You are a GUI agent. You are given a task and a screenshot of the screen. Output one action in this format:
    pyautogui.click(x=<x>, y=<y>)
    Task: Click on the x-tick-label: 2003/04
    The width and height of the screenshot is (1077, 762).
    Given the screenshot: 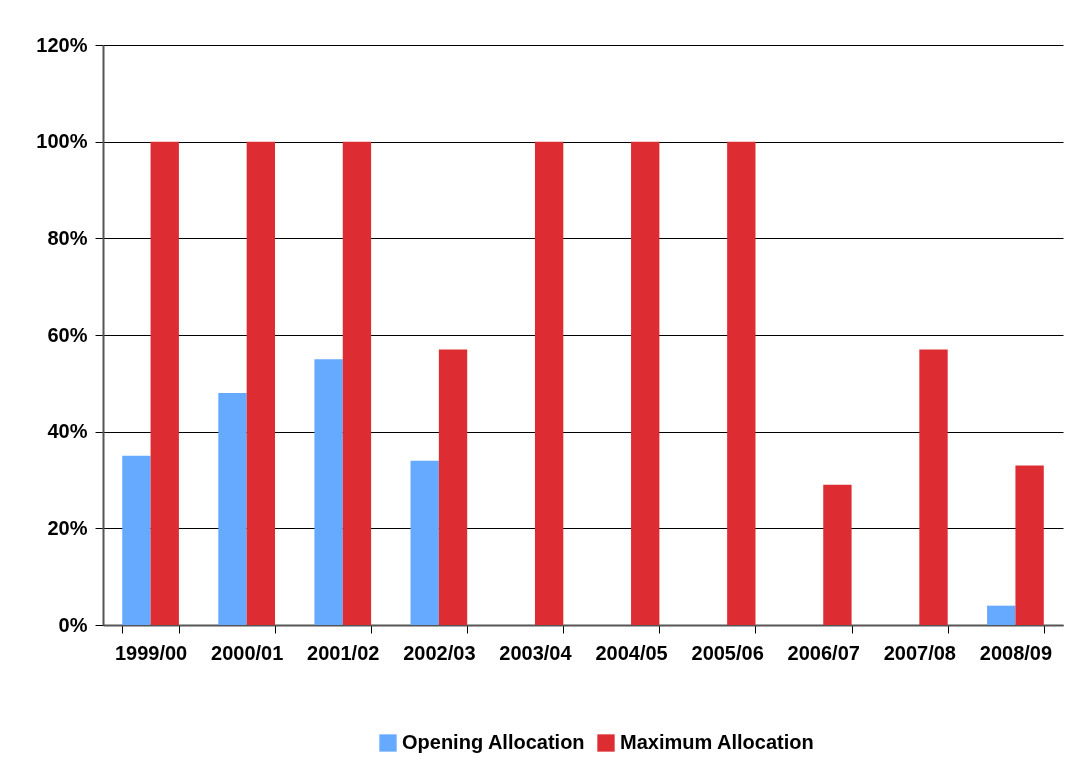 What is the action you would take?
    pyautogui.click(x=536, y=652)
    